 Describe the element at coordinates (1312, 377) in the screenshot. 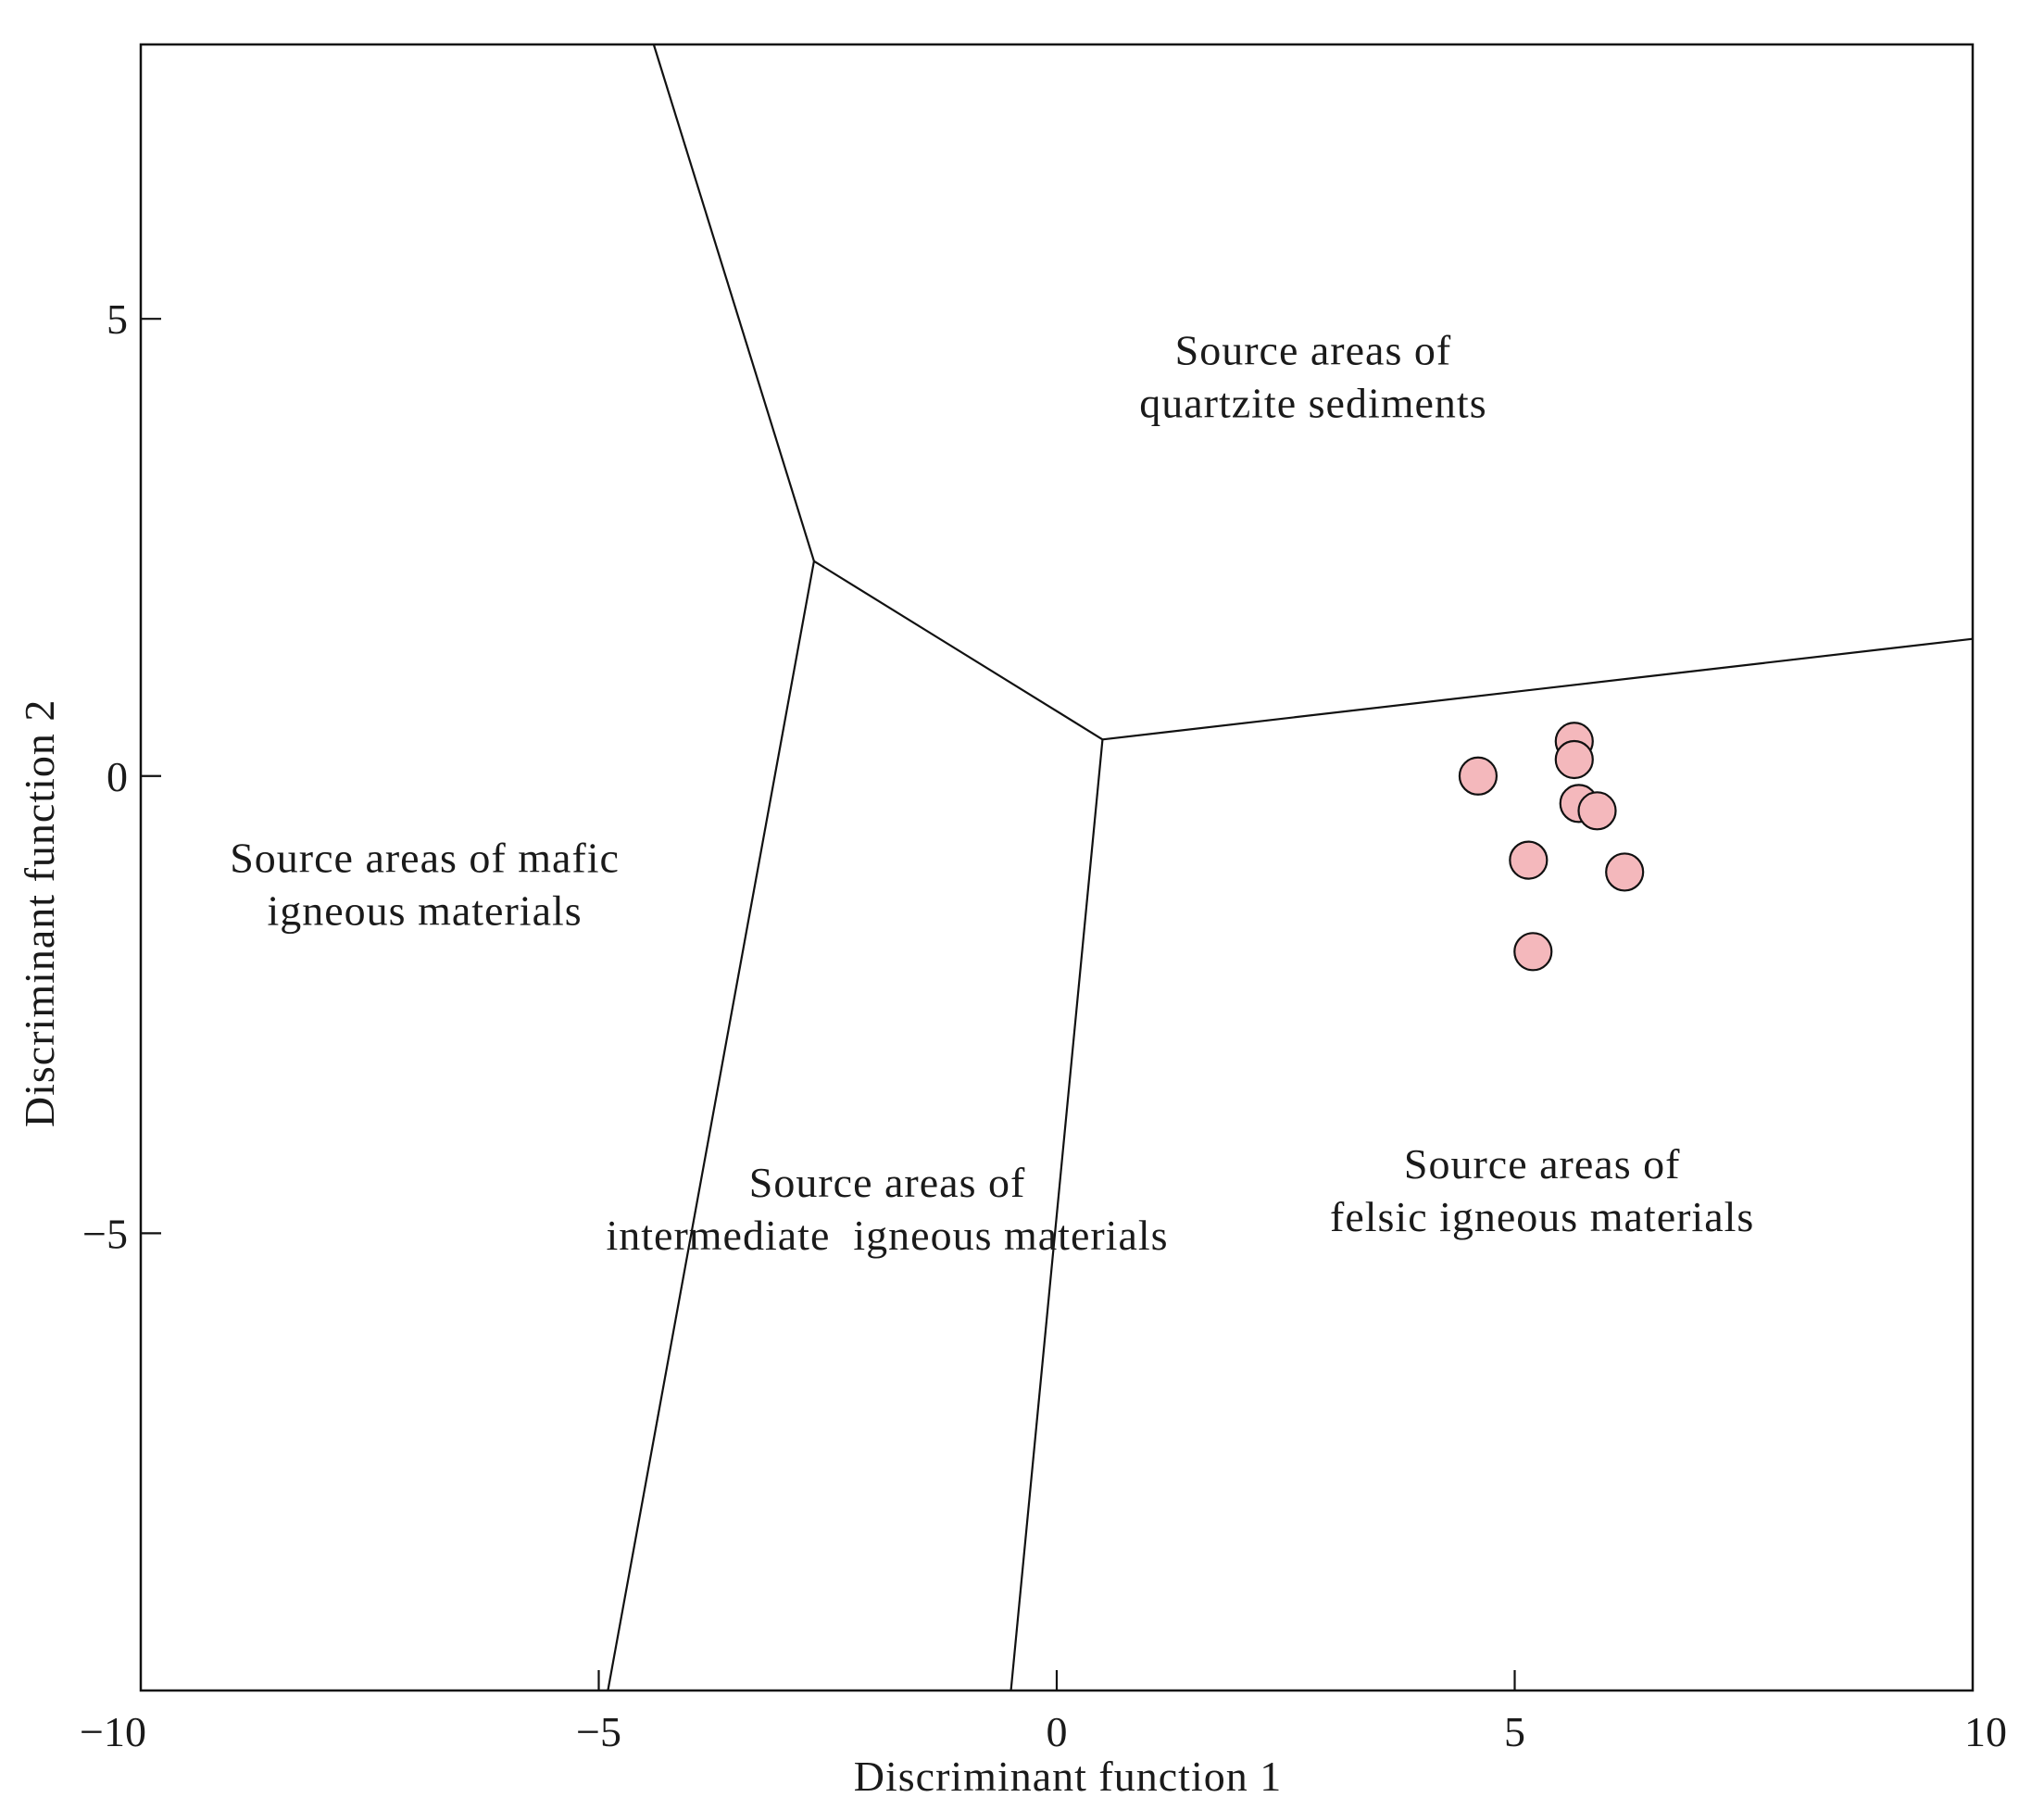

I see `region-label-quartzite: Source areas of quartzite sediments` at that location.